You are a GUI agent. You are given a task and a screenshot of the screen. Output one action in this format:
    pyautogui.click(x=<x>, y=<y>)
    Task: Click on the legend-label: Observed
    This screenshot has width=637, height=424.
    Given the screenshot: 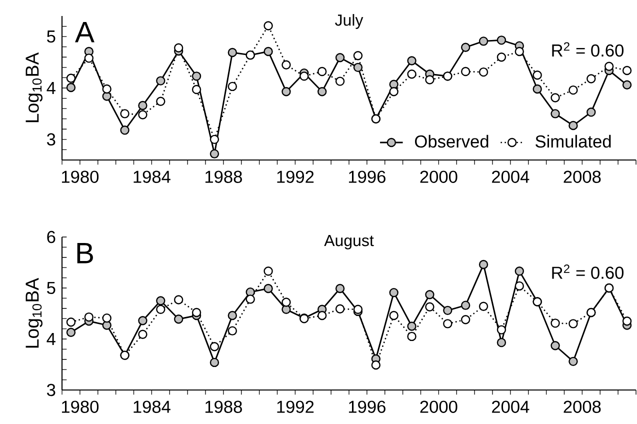 What is the action you would take?
    pyautogui.click(x=451, y=141)
    